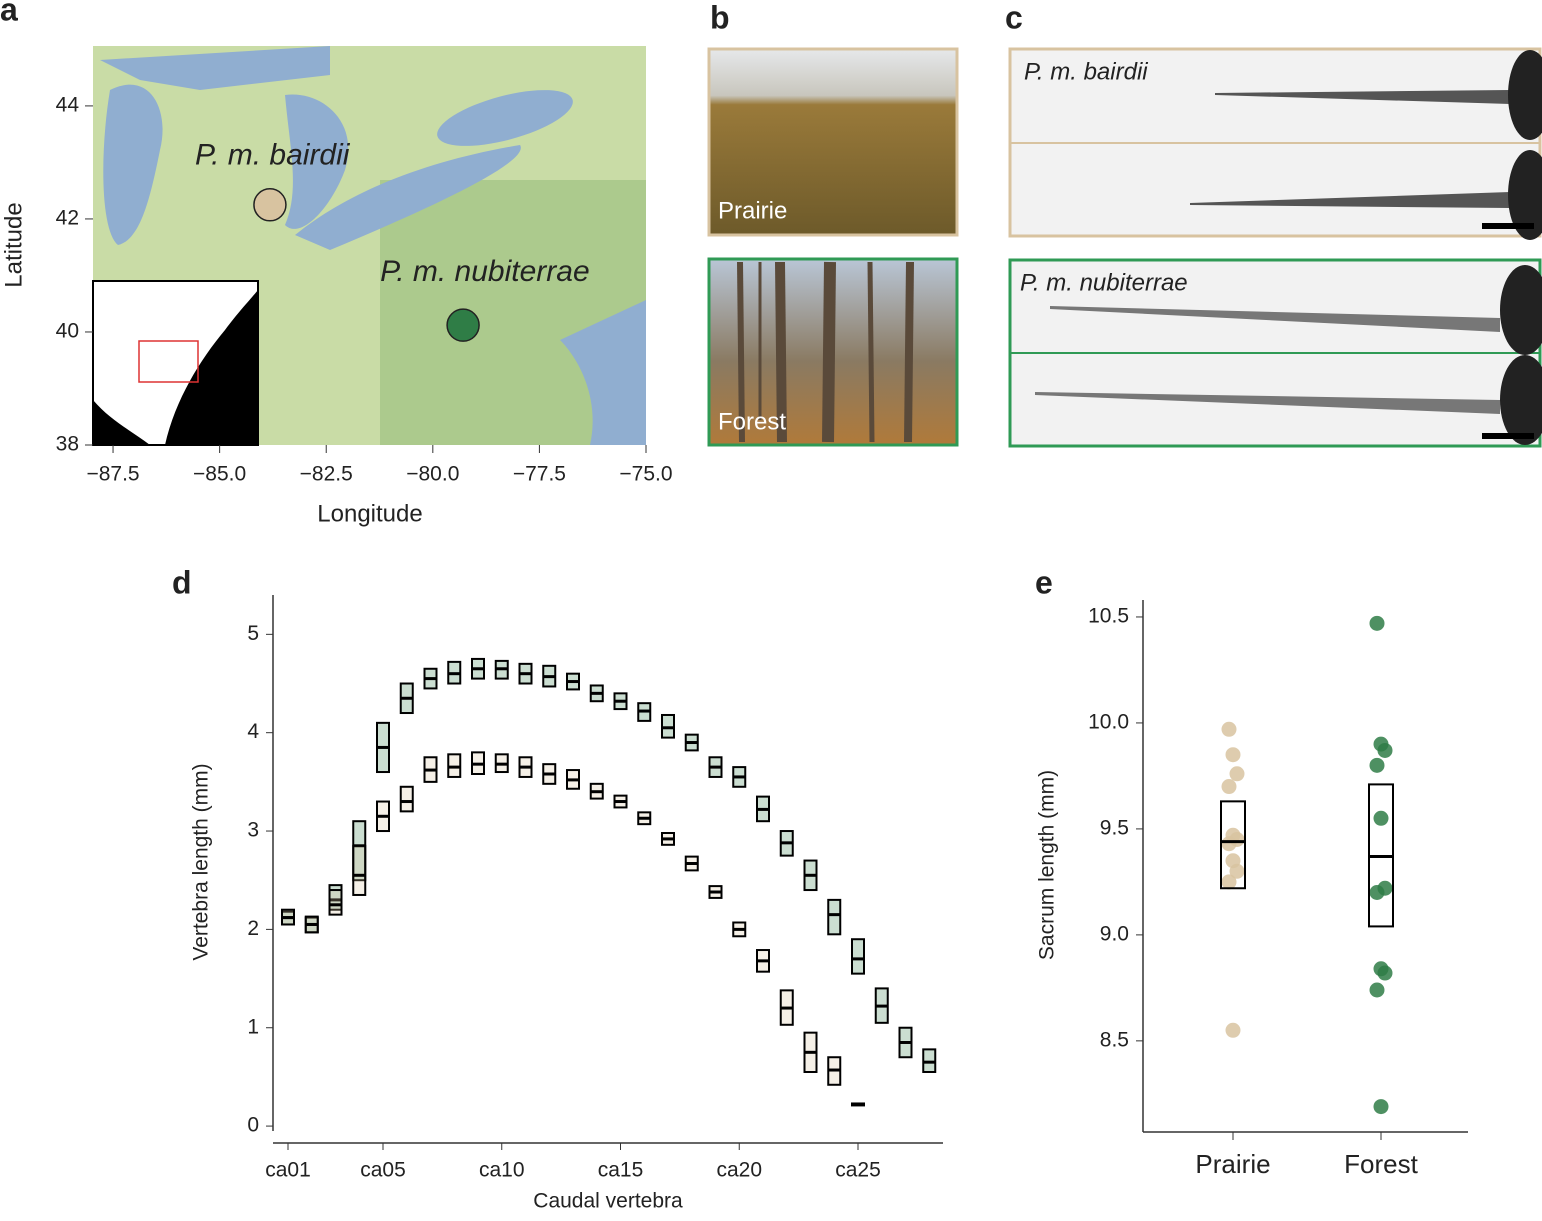  What do you see at coordinates (253, 633) in the screenshot?
I see `y-tick-label: 5` at bounding box center [253, 633].